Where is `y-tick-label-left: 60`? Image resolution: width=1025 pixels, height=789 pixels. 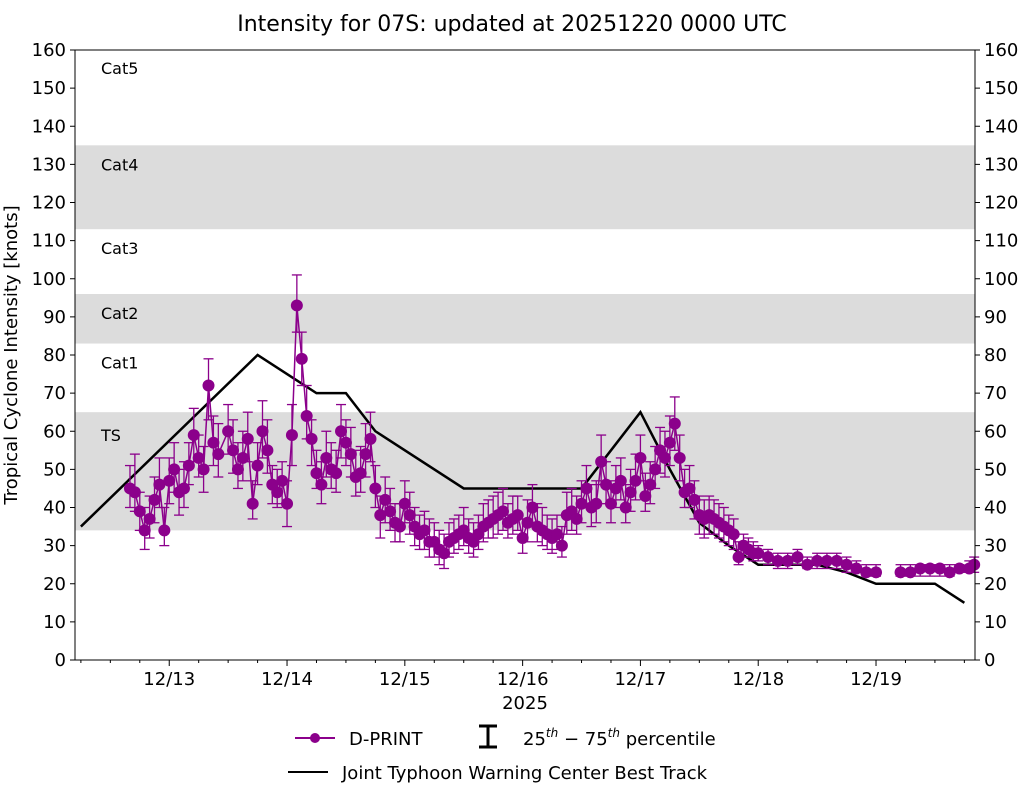 y-tick-label-left: 60 is located at coordinates (54, 431).